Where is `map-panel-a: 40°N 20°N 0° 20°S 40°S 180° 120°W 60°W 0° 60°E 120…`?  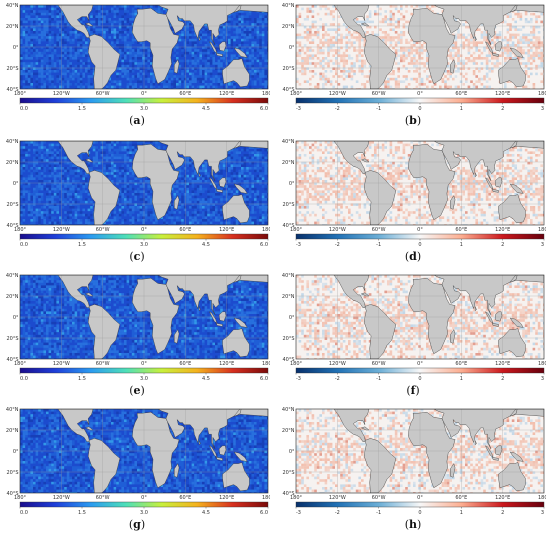
map-panel-a: 40°N 20°N 0° 20°S 40°S 180° 120°W 60°W 0° 60°E 120… is located at coordinates (137, 68).